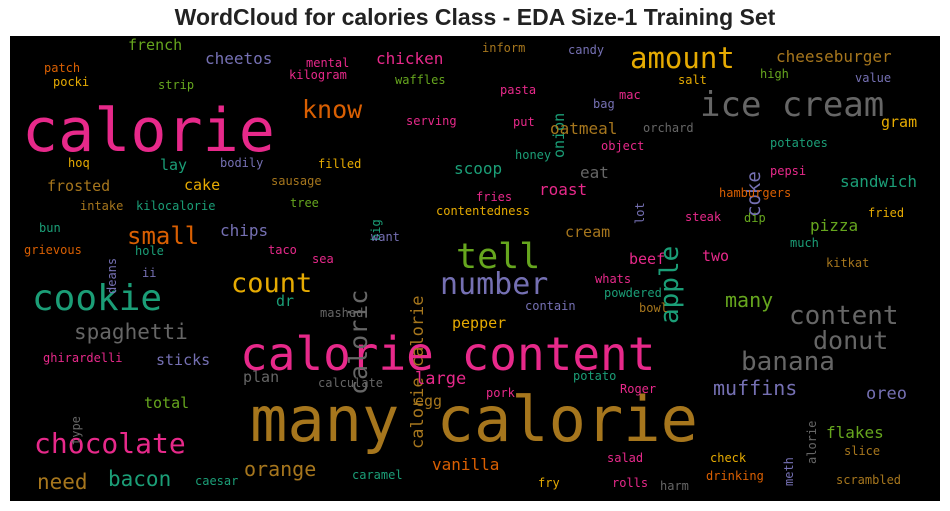 The width and height of the screenshot is (950, 511). Describe the element at coordinates (261, 377) in the screenshot. I see `word-plan: plan` at that location.